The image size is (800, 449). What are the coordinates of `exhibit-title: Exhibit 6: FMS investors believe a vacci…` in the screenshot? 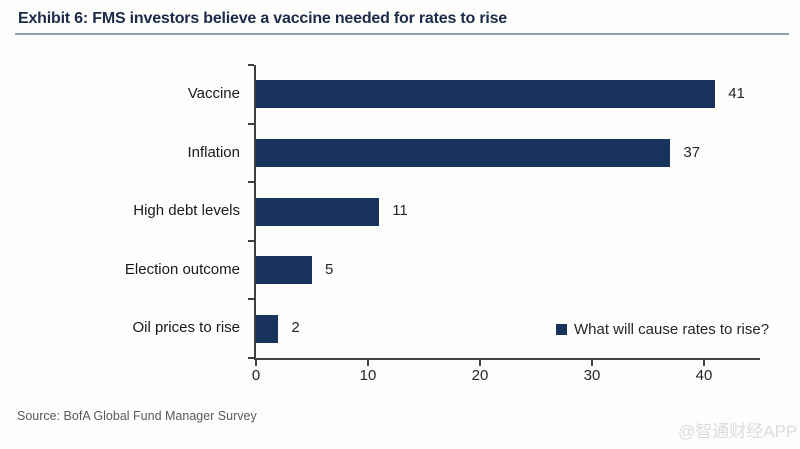 It's located at (263, 18).